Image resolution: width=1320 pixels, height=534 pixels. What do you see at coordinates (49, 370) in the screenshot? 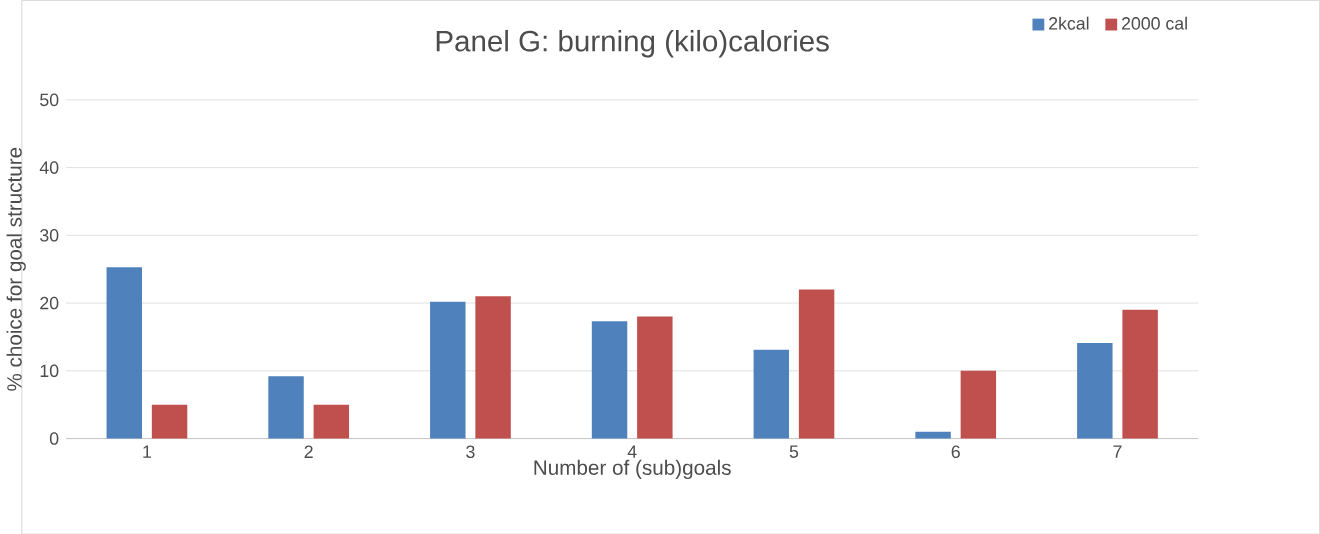
I see `y-tick-label: 10` at bounding box center [49, 370].